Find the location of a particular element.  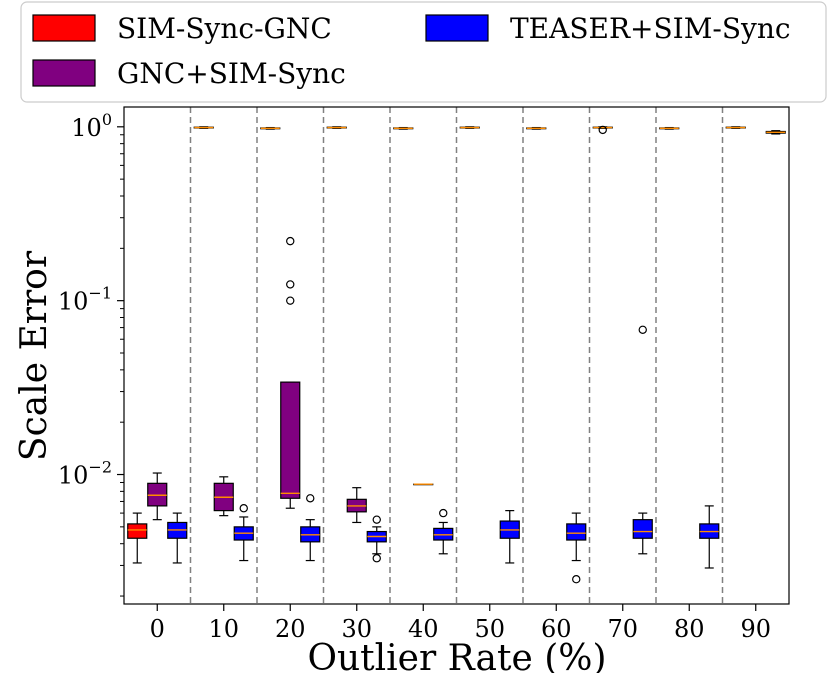

legend-label-teaser-sim-sync: TEASER+SIM-Sync is located at coordinates (650, 28).